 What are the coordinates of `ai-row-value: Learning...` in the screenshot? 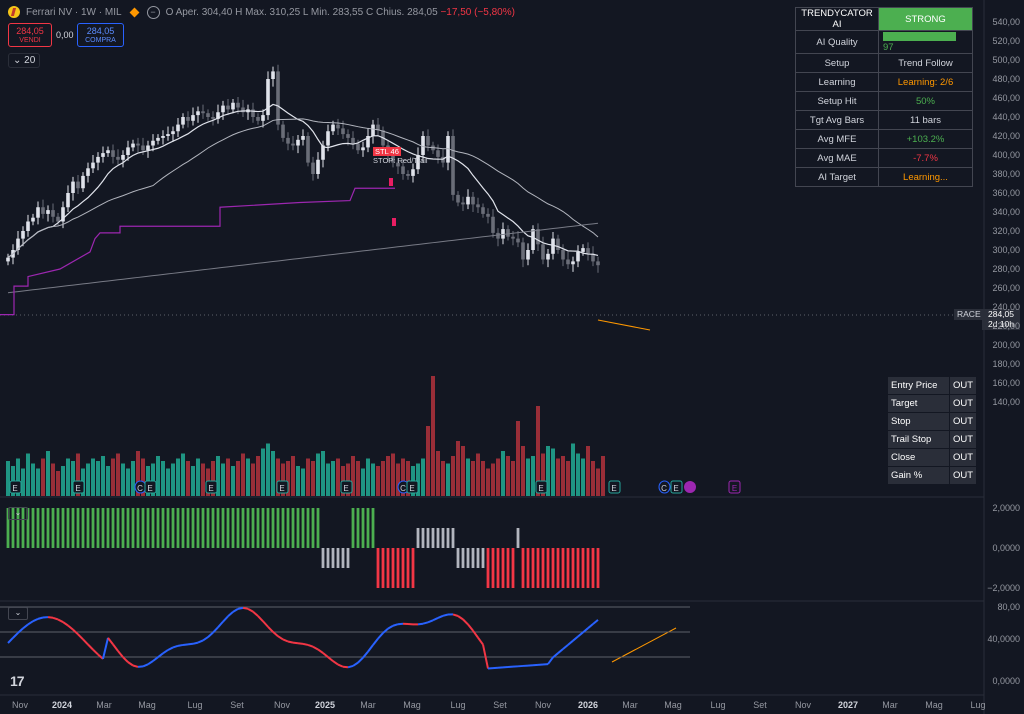 It's located at (925, 177).